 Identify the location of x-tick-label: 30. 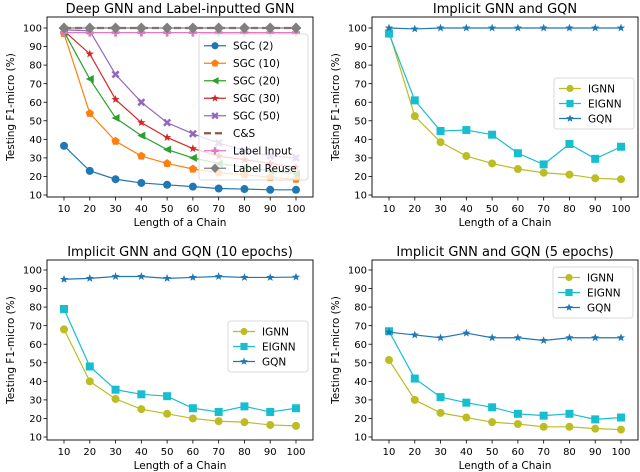
(440, 209).